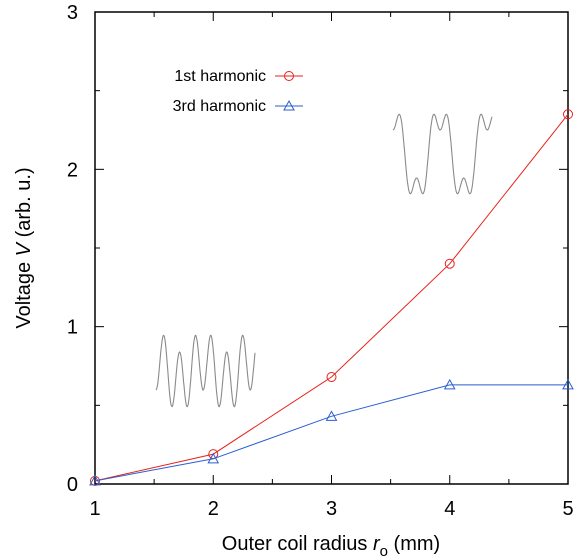  I want to click on legend-marker-1st-harmonic, so click(289, 76).